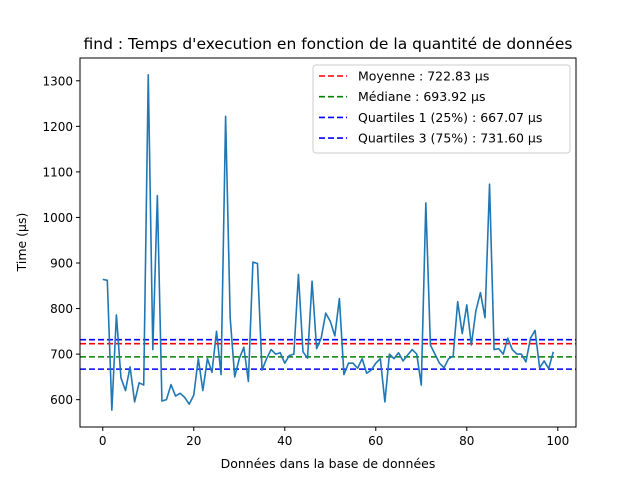 The image size is (640, 480). I want to click on legend-label: Moyenne : 722.83 µs, so click(423, 76).